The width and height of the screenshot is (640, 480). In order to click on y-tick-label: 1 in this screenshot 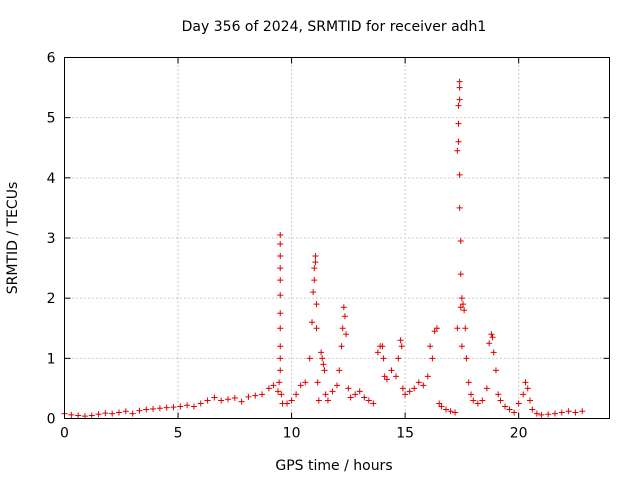, I will do `click(51, 359)`.